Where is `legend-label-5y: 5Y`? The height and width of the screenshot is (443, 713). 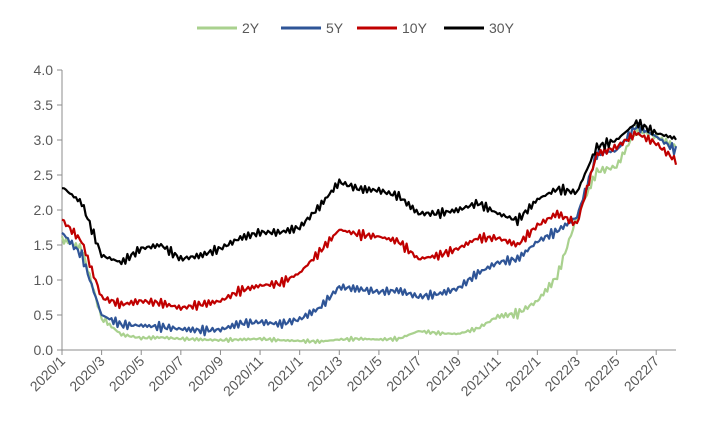 legend-label-5y: 5Y is located at coordinates (335, 28).